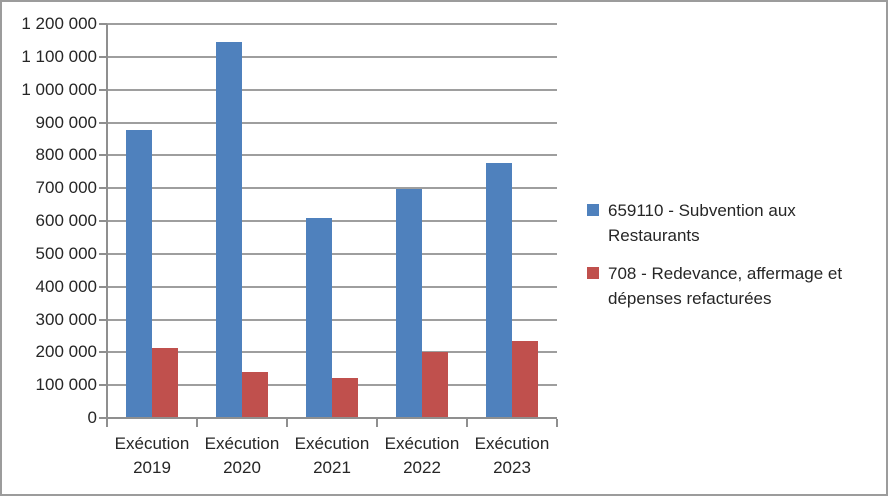  Describe the element at coordinates (593, 273) in the screenshot. I see `legend-swatch-redevance` at that location.